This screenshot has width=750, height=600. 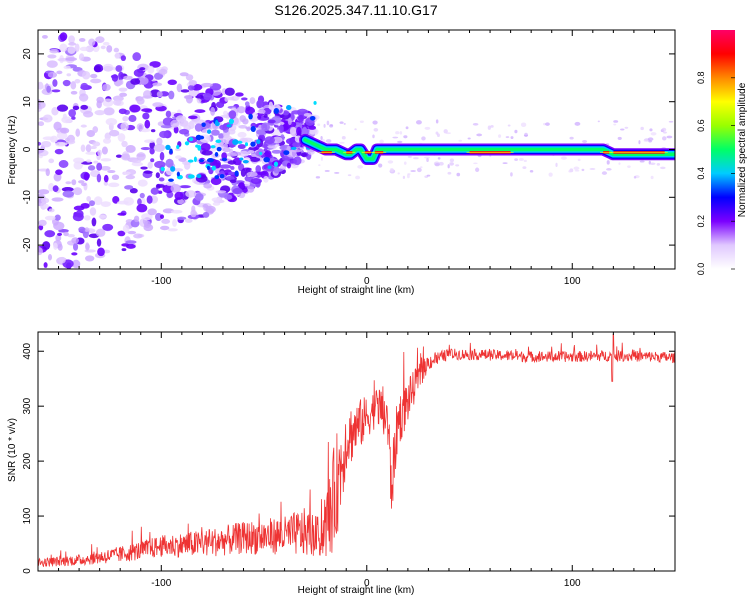 I want to click on y-tick-label: -20, so click(x=27, y=244).